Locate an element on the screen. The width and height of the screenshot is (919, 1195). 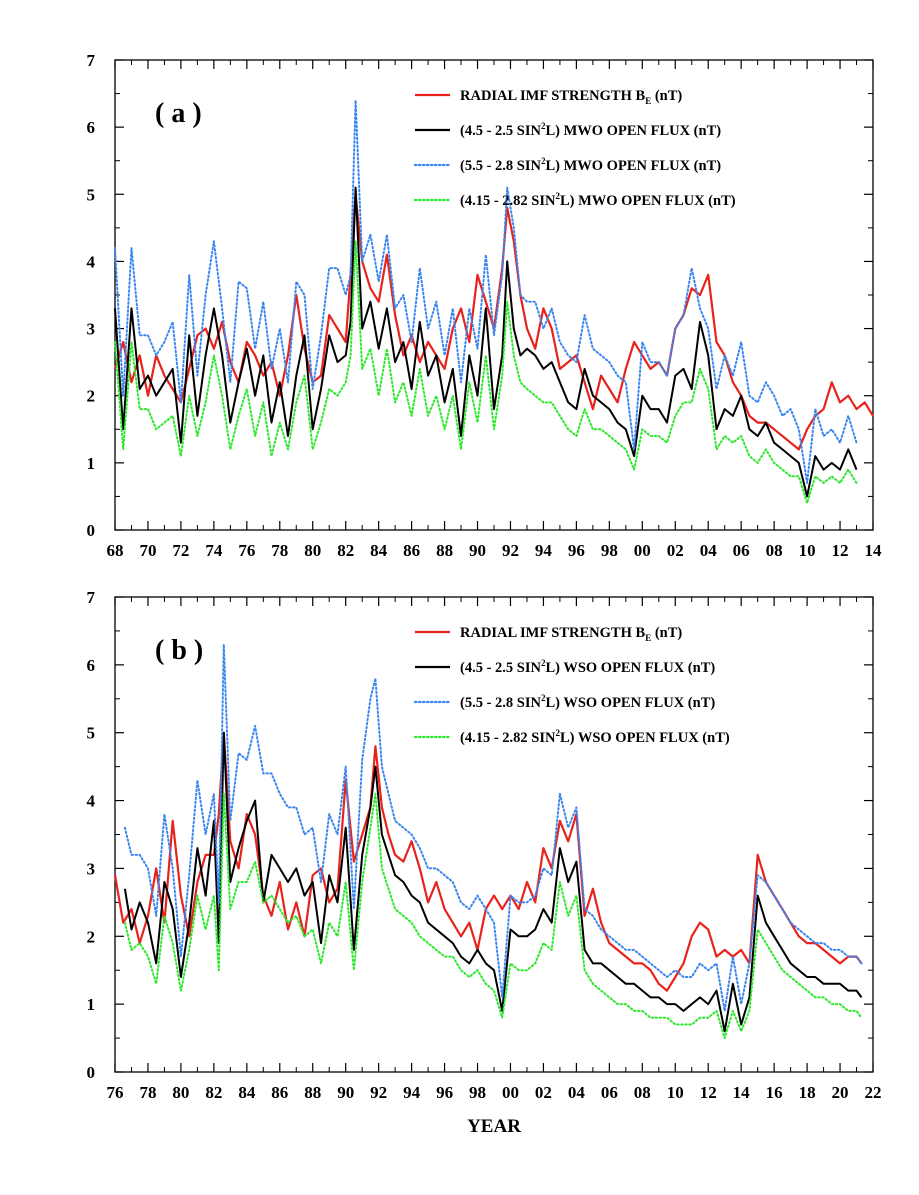
panel-a-legend-label: (4.15 - 2.82 SIN2L) MWO OPEN FLUX (nT) is located at coordinates (598, 200).